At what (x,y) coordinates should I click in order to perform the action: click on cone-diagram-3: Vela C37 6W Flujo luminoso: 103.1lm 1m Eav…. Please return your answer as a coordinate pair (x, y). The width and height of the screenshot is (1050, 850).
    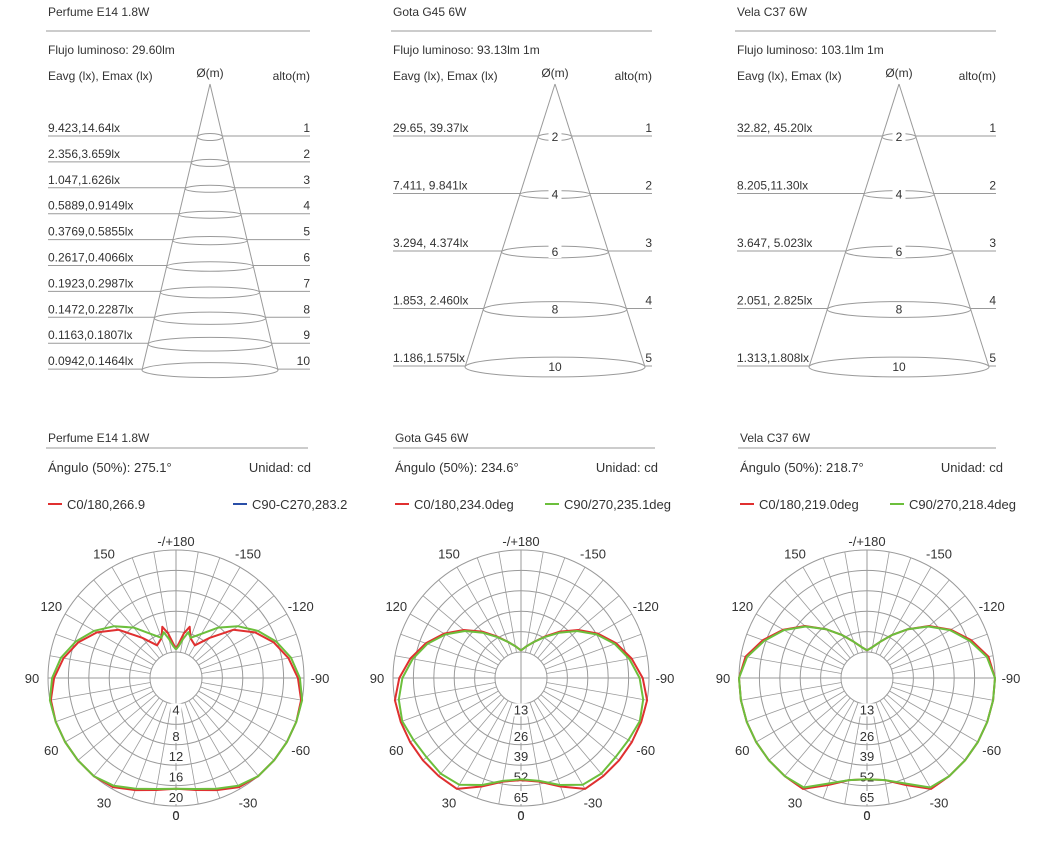
    Looking at the image, I should click on (865, 191).